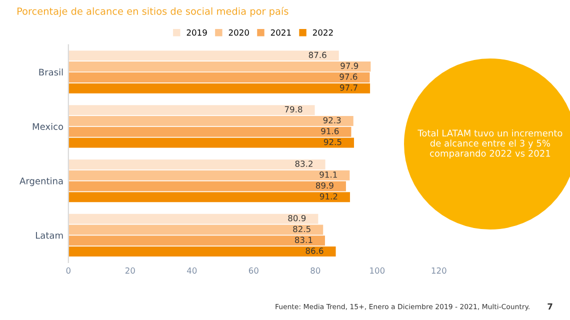 The image size is (570, 320). What do you see at coordinates (280, 32) in the screenshot?
I see `legend-label: 2021` at bounding box center [280, 32].